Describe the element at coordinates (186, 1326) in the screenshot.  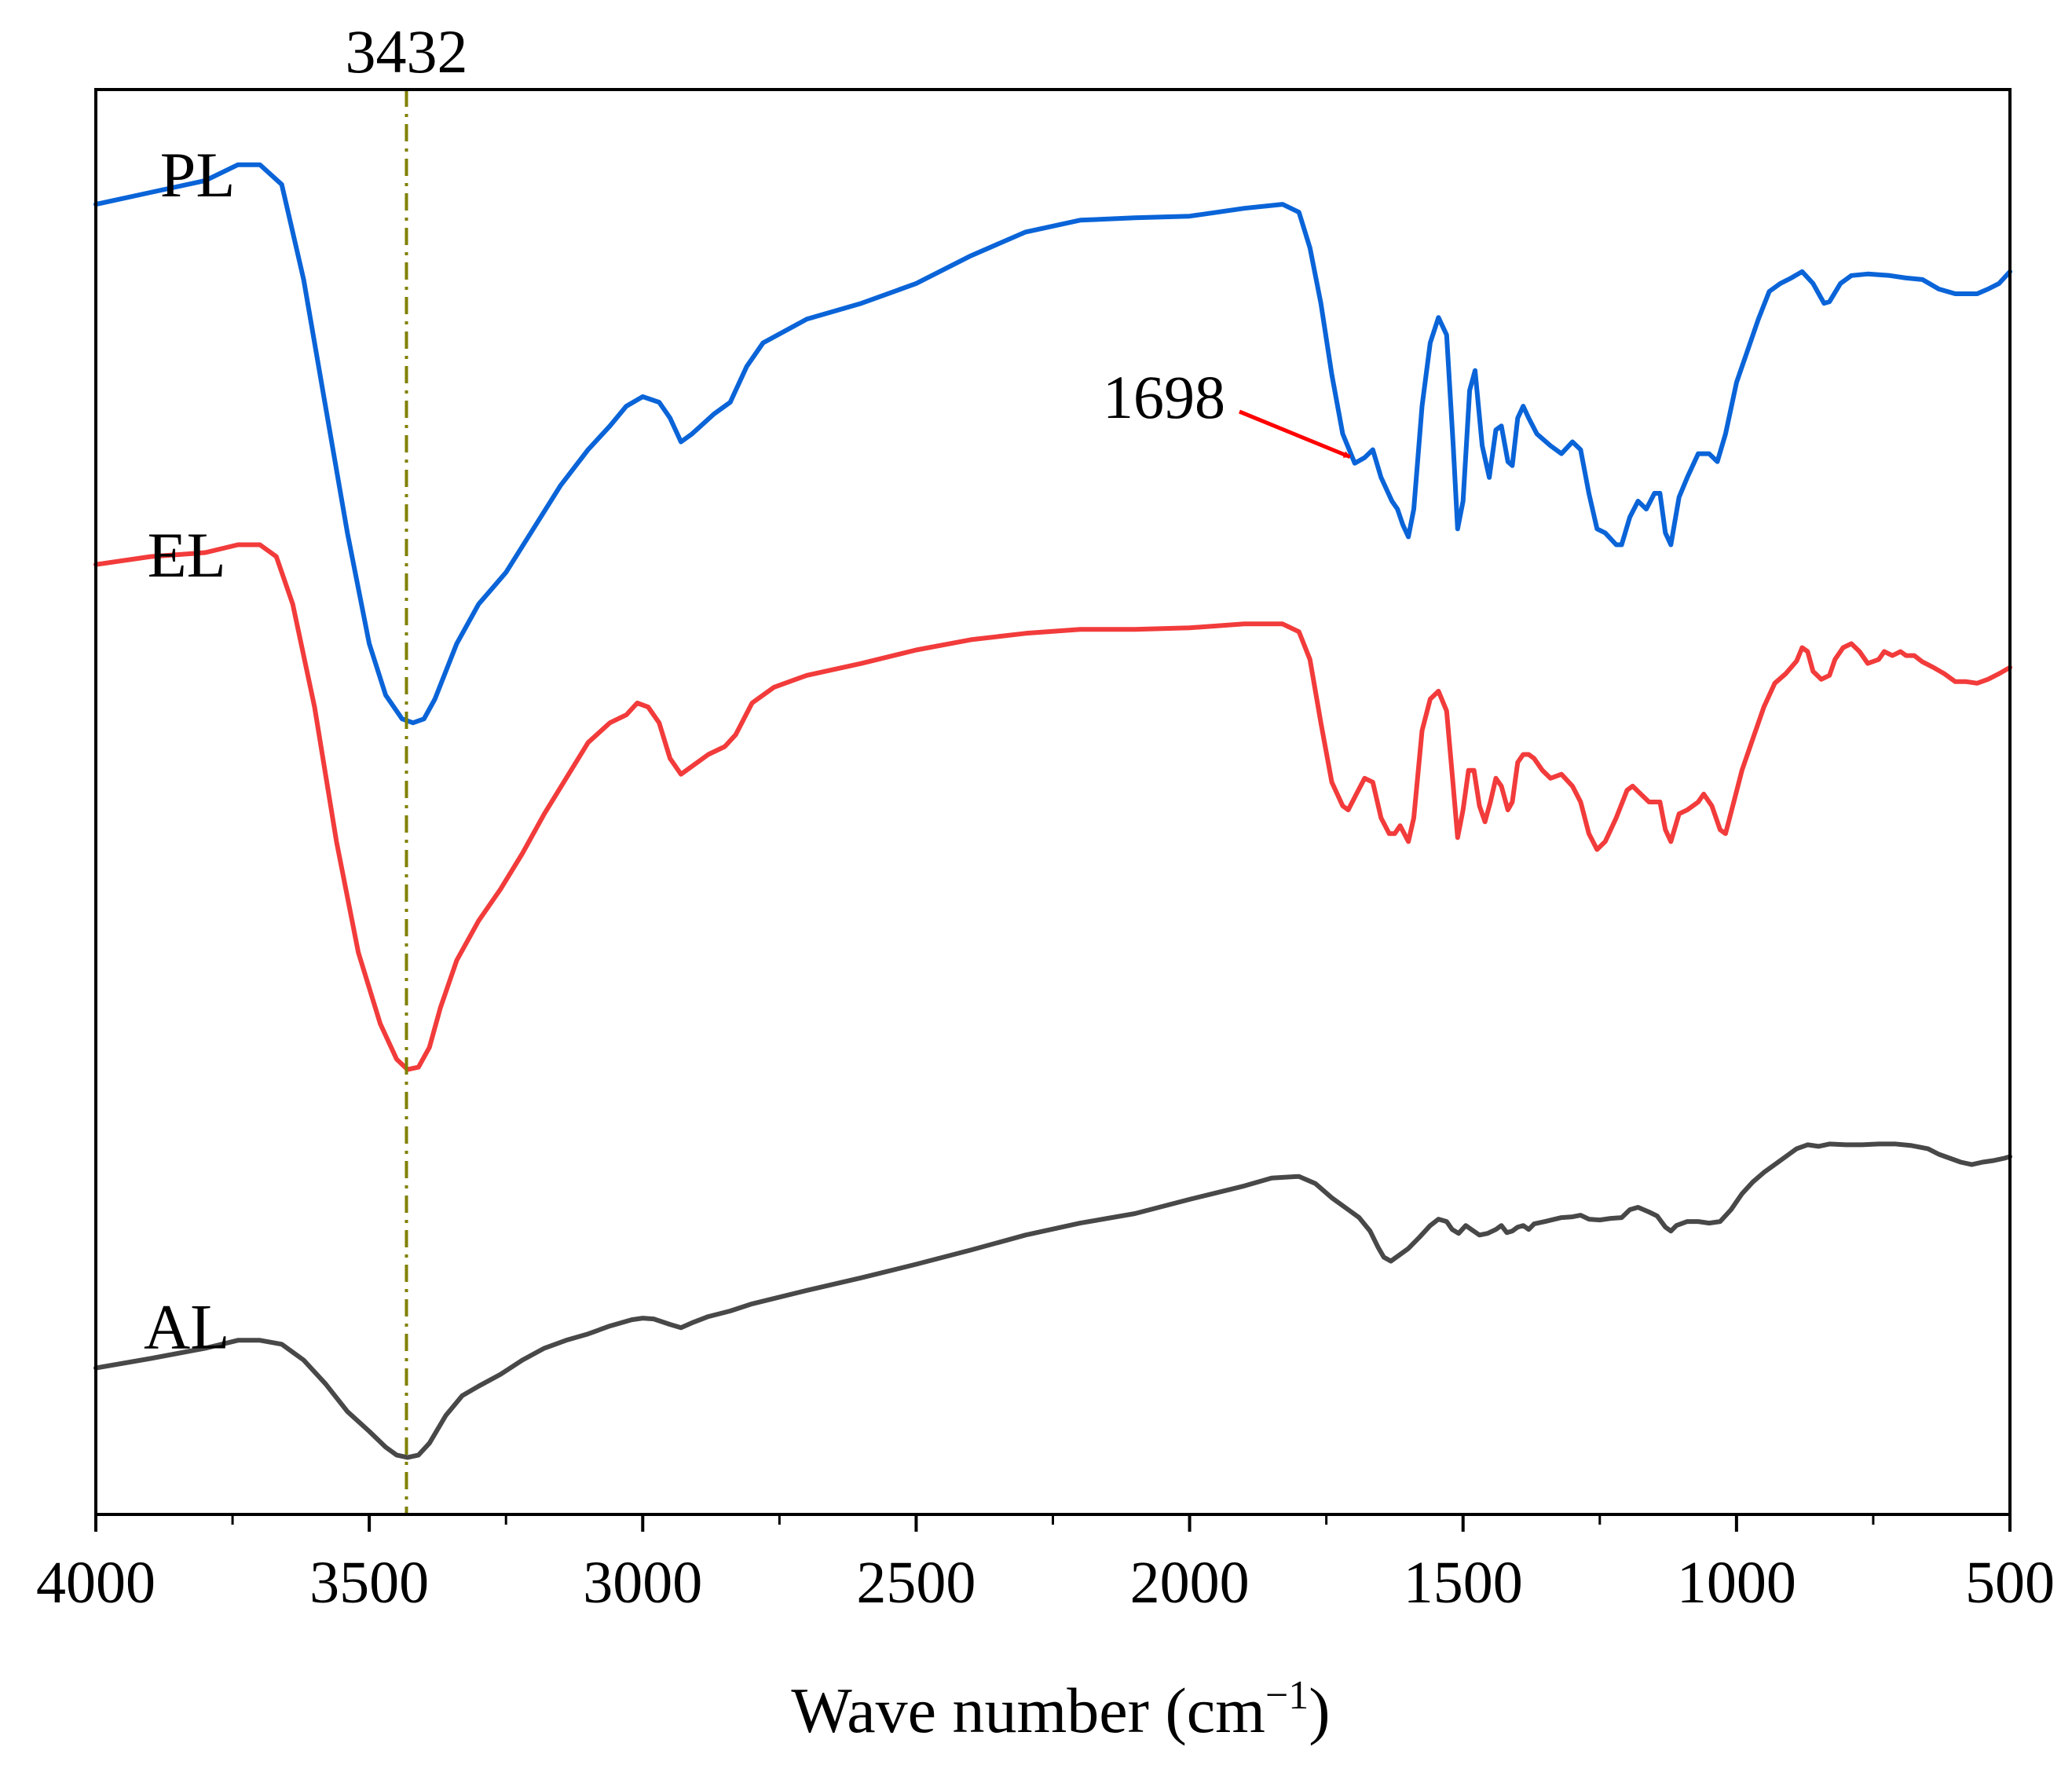
I see `series-label-al: AL` at that location.